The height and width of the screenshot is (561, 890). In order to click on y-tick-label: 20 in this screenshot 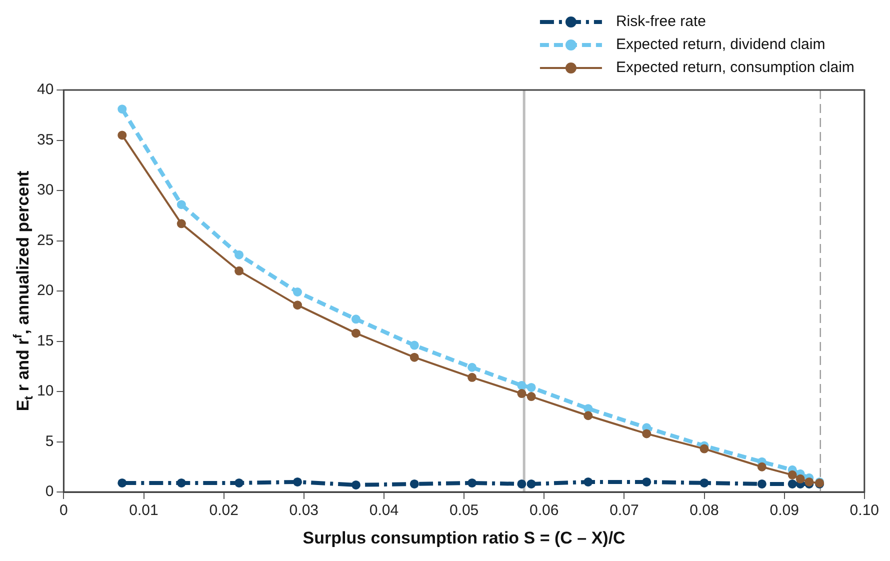, I will do `click(45, 291)`.